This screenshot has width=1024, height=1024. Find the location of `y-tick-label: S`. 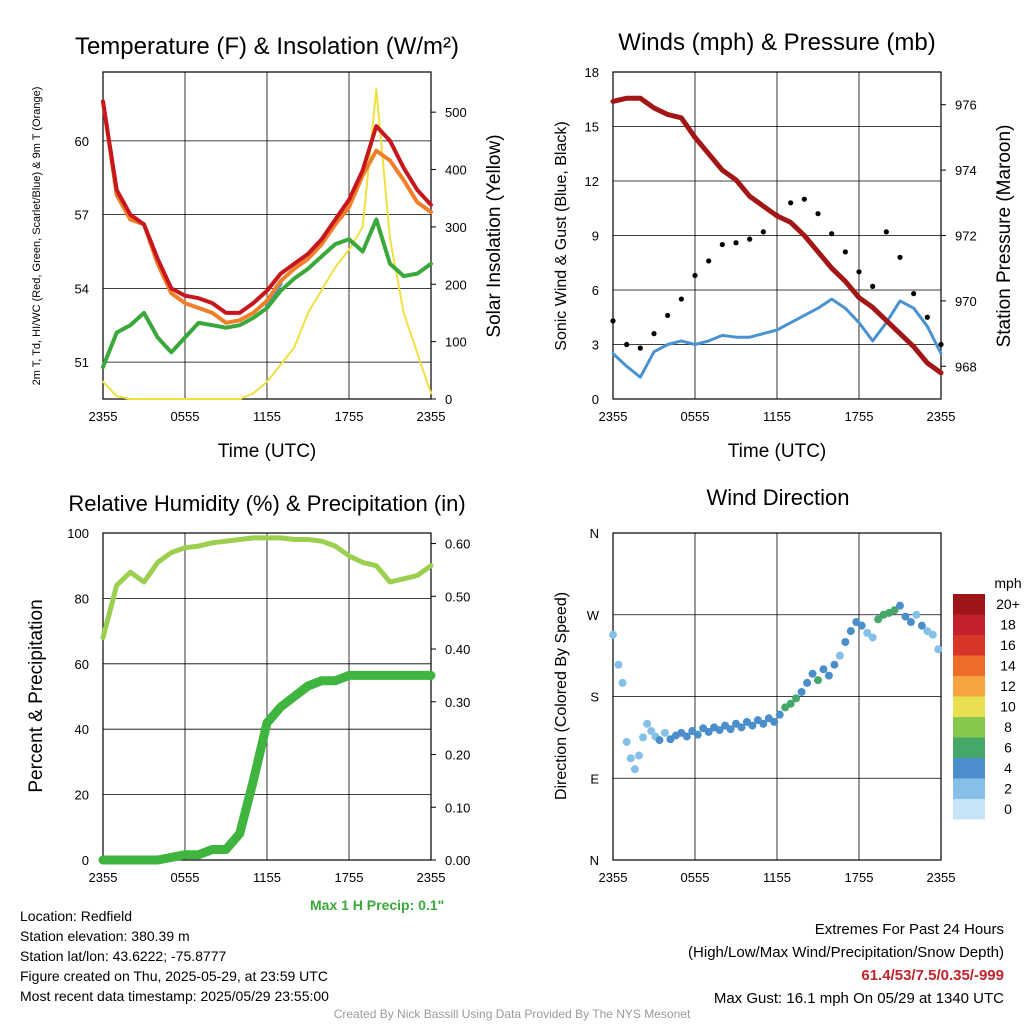

y-tick-label: S is located at coordinates (594, 697).